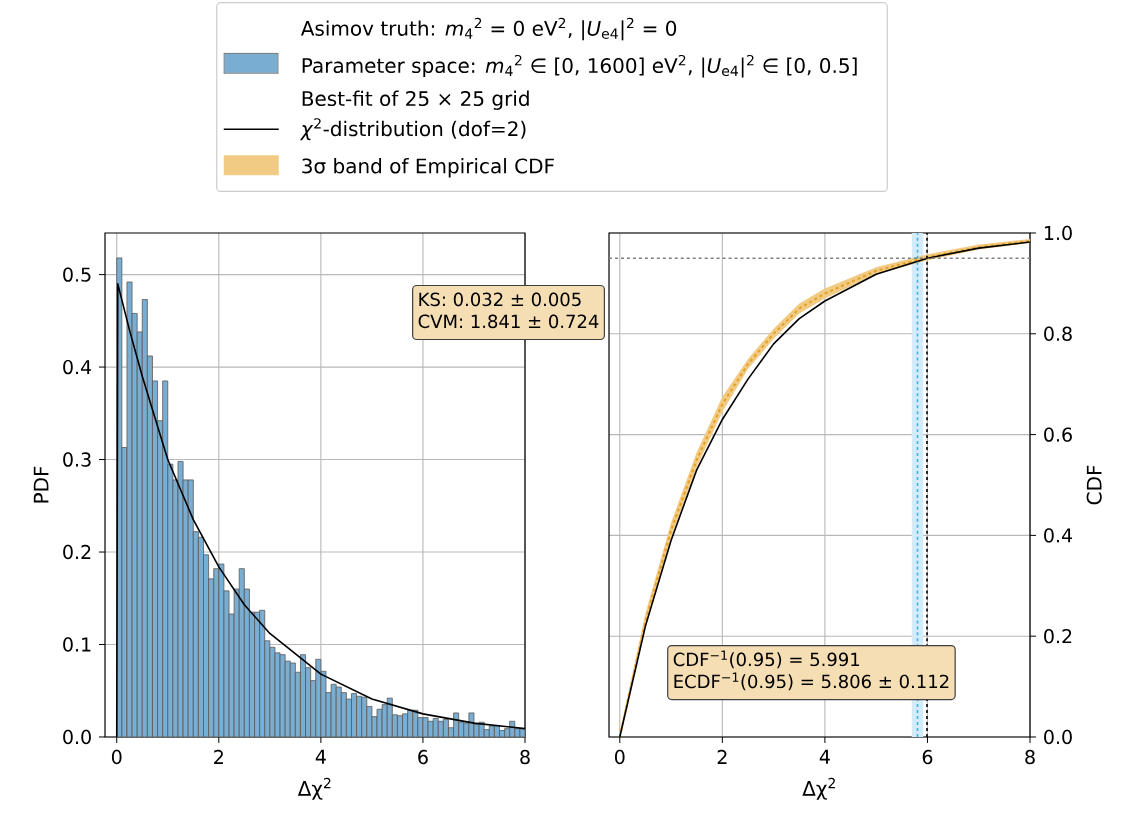 This screenshot has width=1129, height=831. What do you see at coordinates (412, 129) in the screenshot?
I see `legend-label: χ$^{2}$-distribution (dof=2)` at bounding box center [412, 129].